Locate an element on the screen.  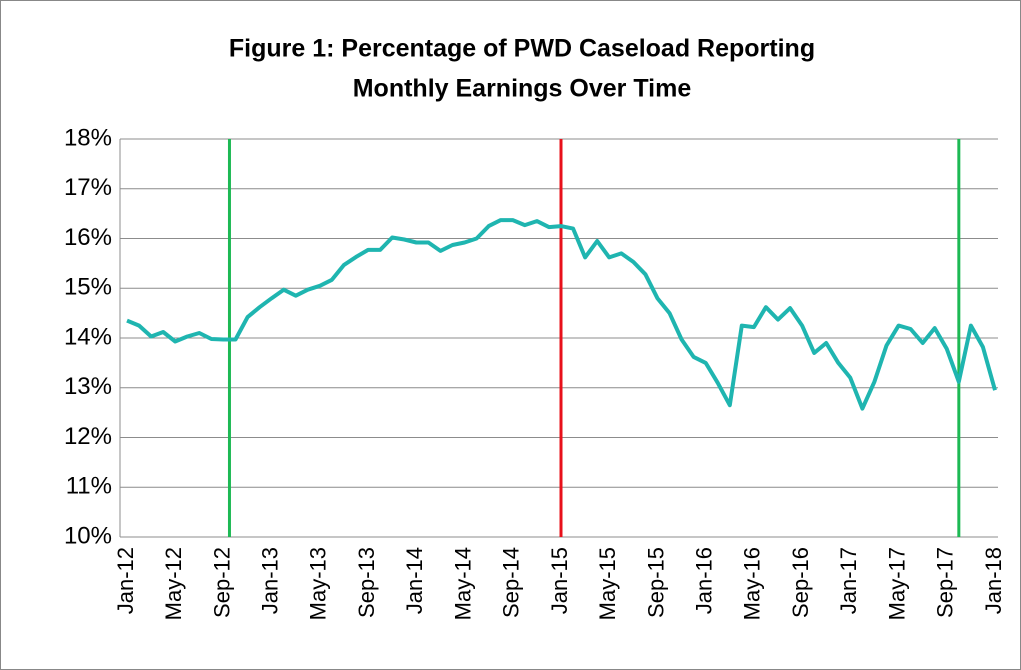
x-tick-label: Jan-13 is located at coordinates (269, 580).